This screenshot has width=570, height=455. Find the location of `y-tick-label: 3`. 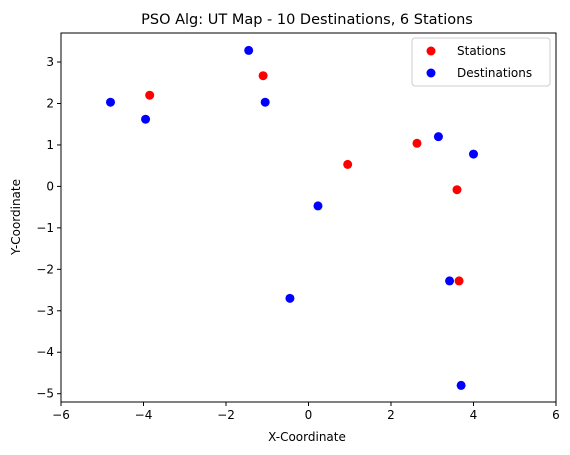

y-tick-label: 3 is located at coordinates (50, 62).